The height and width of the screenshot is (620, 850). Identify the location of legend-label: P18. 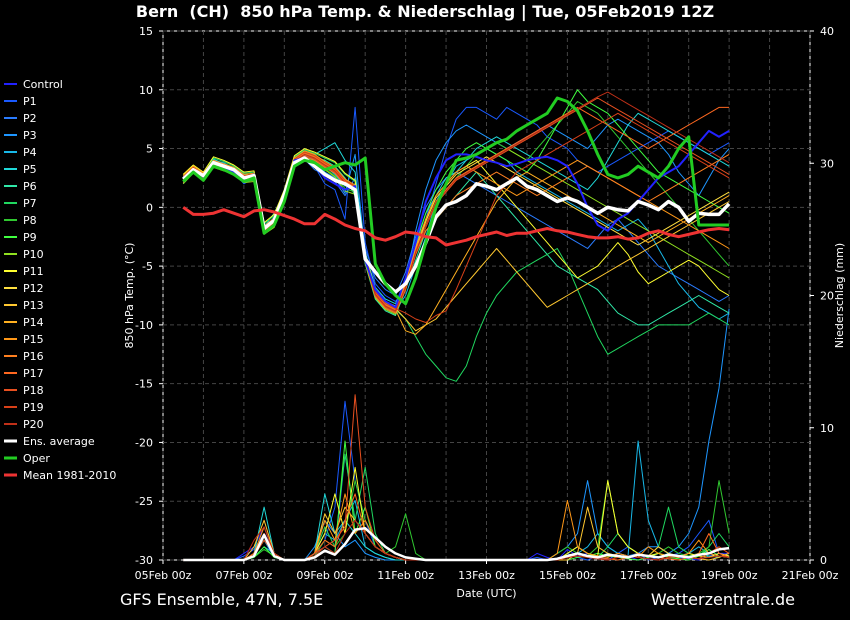
(33, 390).